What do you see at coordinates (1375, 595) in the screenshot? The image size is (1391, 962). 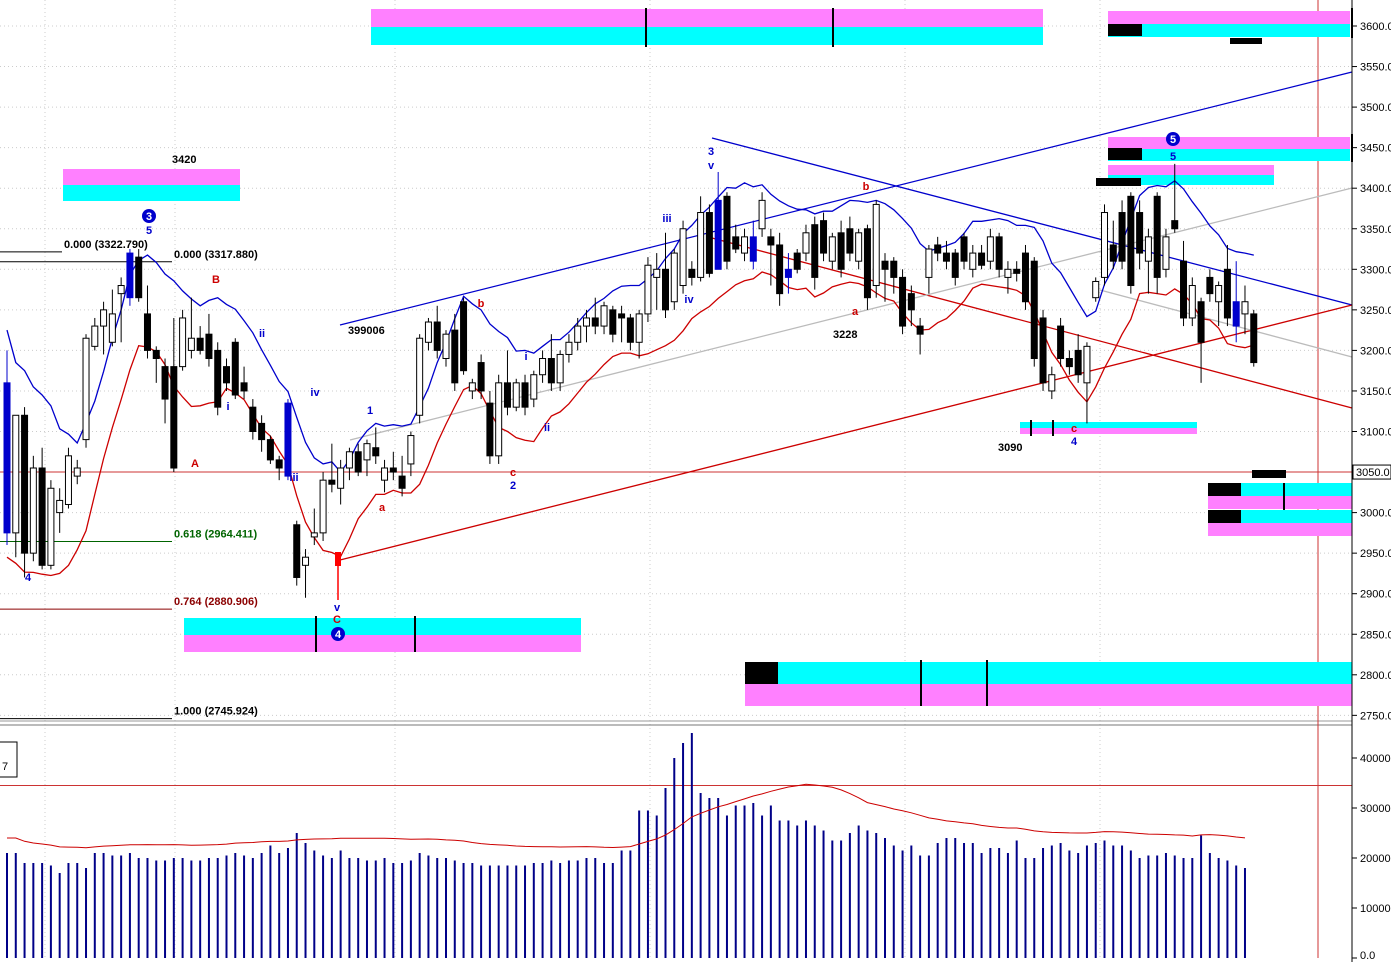 I see `price-tick-label: 2900.0` at bounding box center [1375, 595].